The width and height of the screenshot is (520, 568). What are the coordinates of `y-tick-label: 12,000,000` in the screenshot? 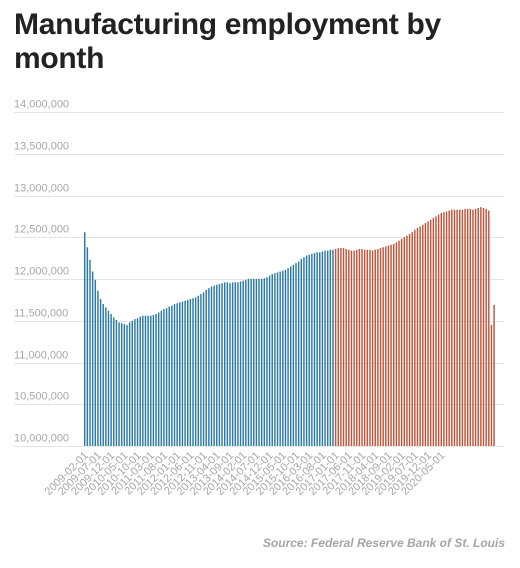 It's located at (41, 272).